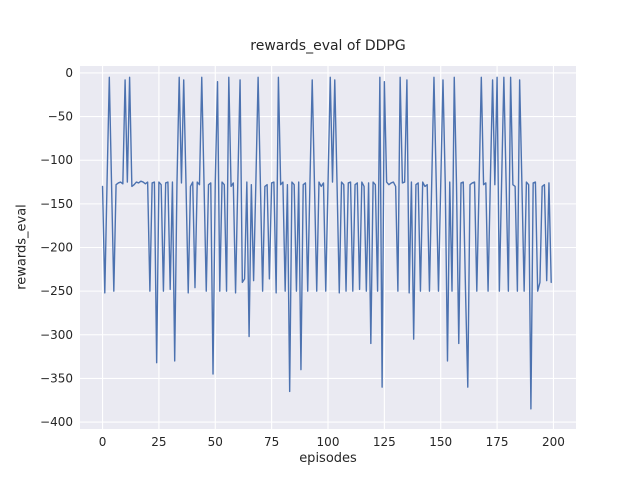 The width and height of the screenshot is (640, 480). What do you see at coordinates (60, 117) in the screenshot?
I see `y-tick-label: −50` at bounding box center [60, 117].